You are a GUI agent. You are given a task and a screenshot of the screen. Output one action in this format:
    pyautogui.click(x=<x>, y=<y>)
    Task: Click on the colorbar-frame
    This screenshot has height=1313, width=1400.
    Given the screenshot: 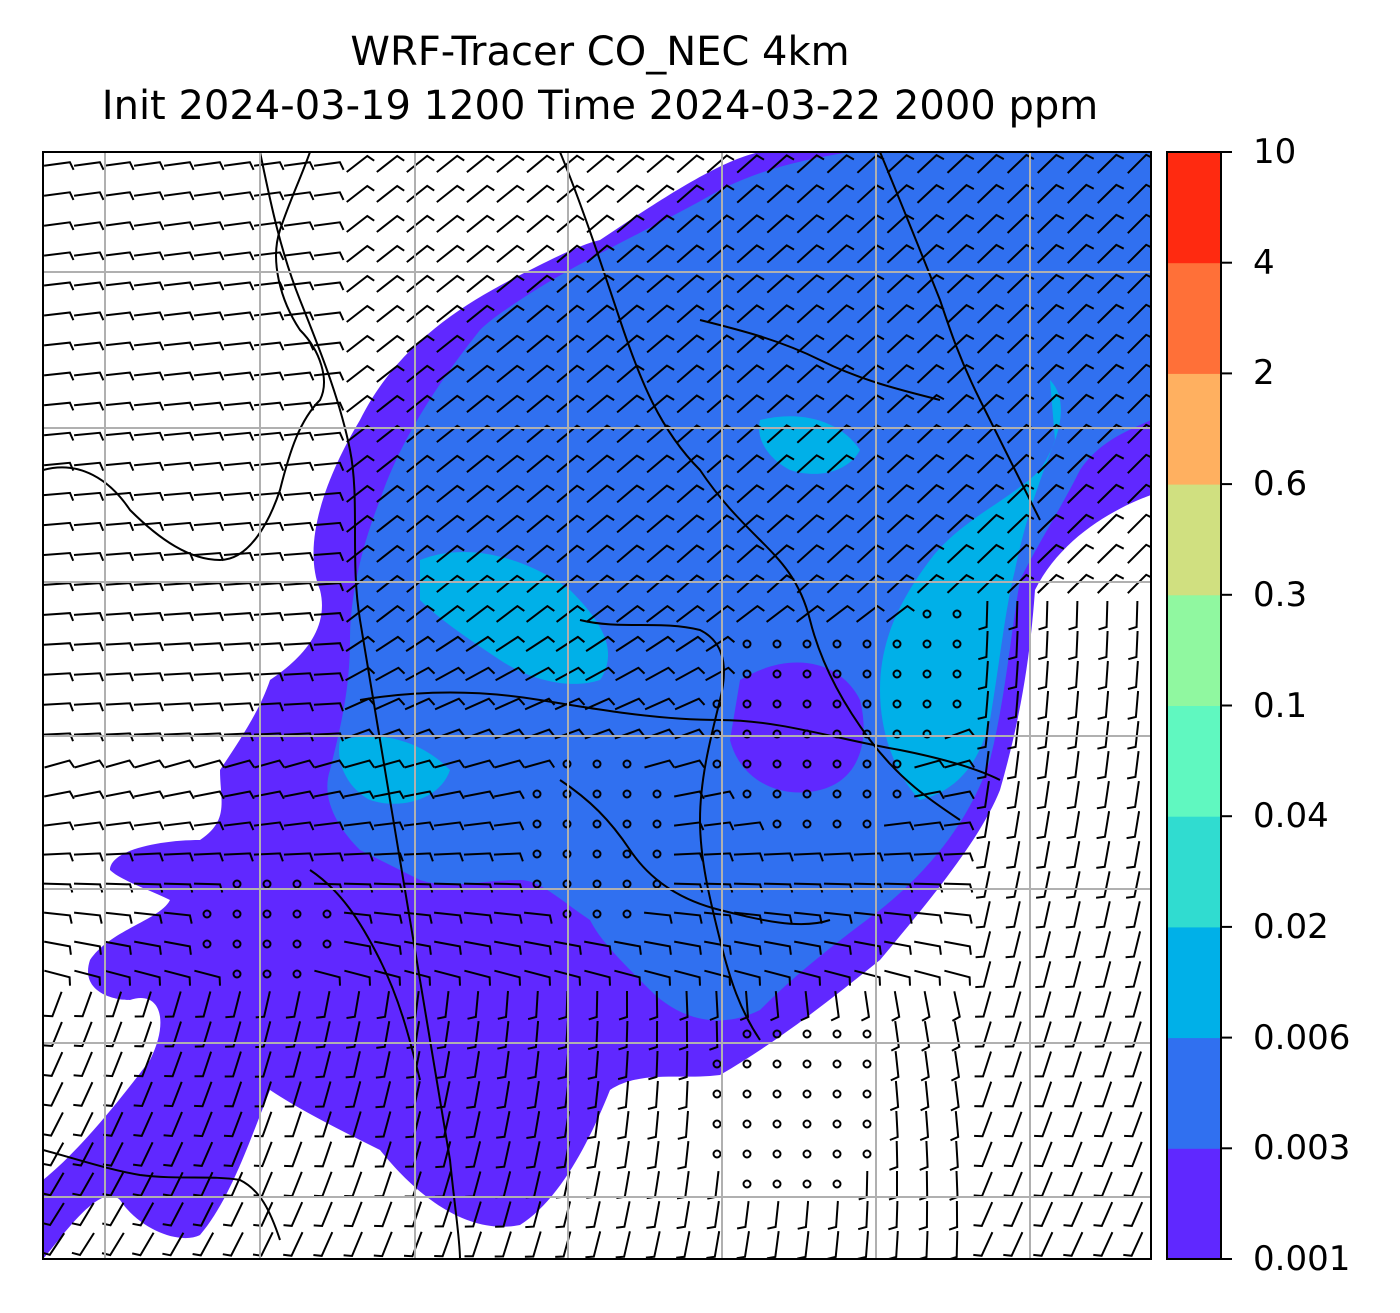 What is the action you would take?
    pyautogui.click(x=1194, y=705)
    